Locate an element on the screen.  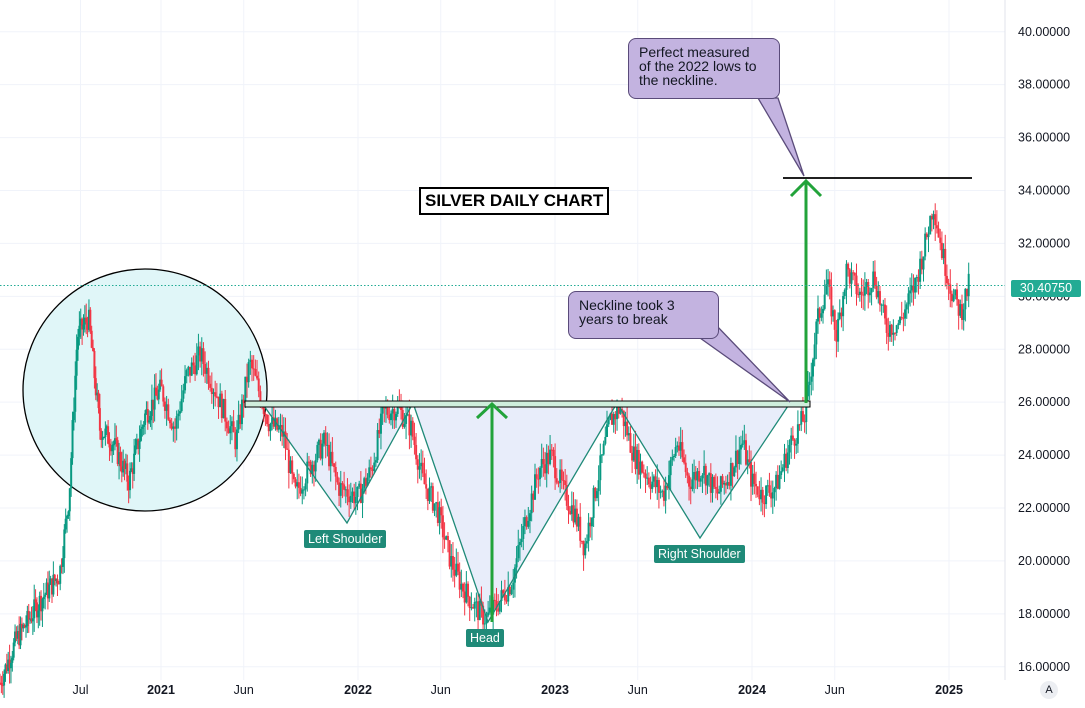
x-tick-label: Jun is located at coordinates (638, 690).